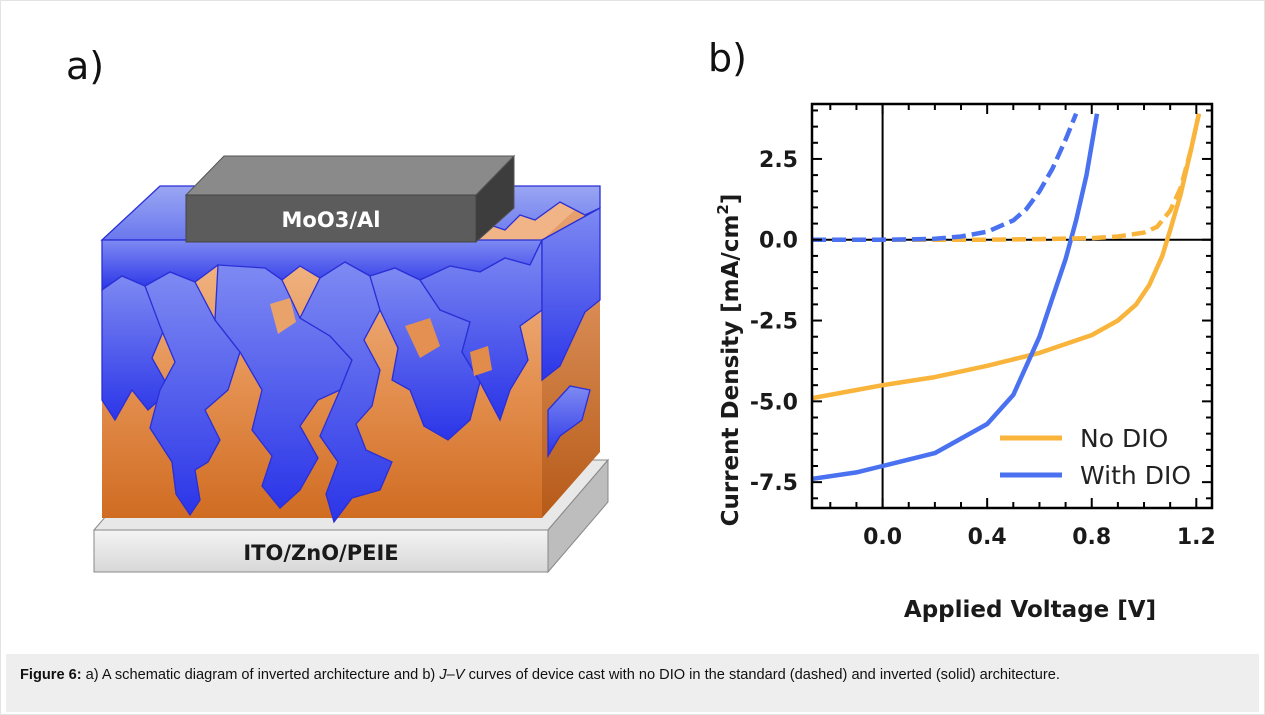 This screenshot has height=715, width=1265. I want to click on panel-label-b: b), so click(727, 58).